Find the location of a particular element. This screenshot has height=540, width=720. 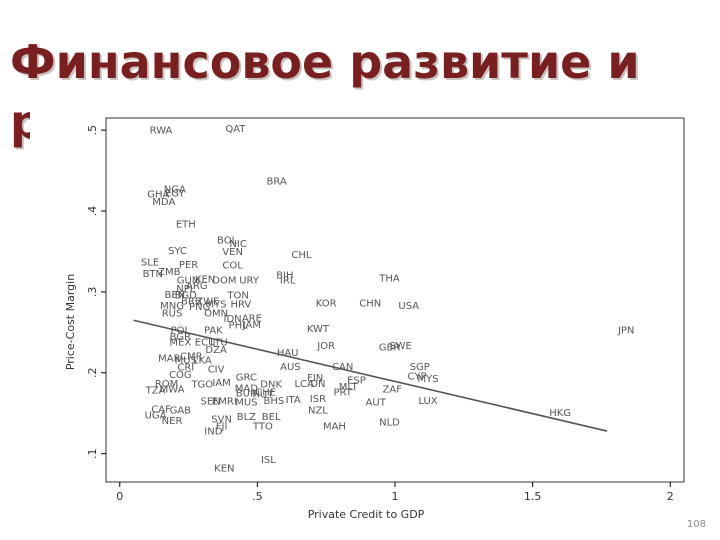

country-point-label: LKA is located at coordinates (202, 360).